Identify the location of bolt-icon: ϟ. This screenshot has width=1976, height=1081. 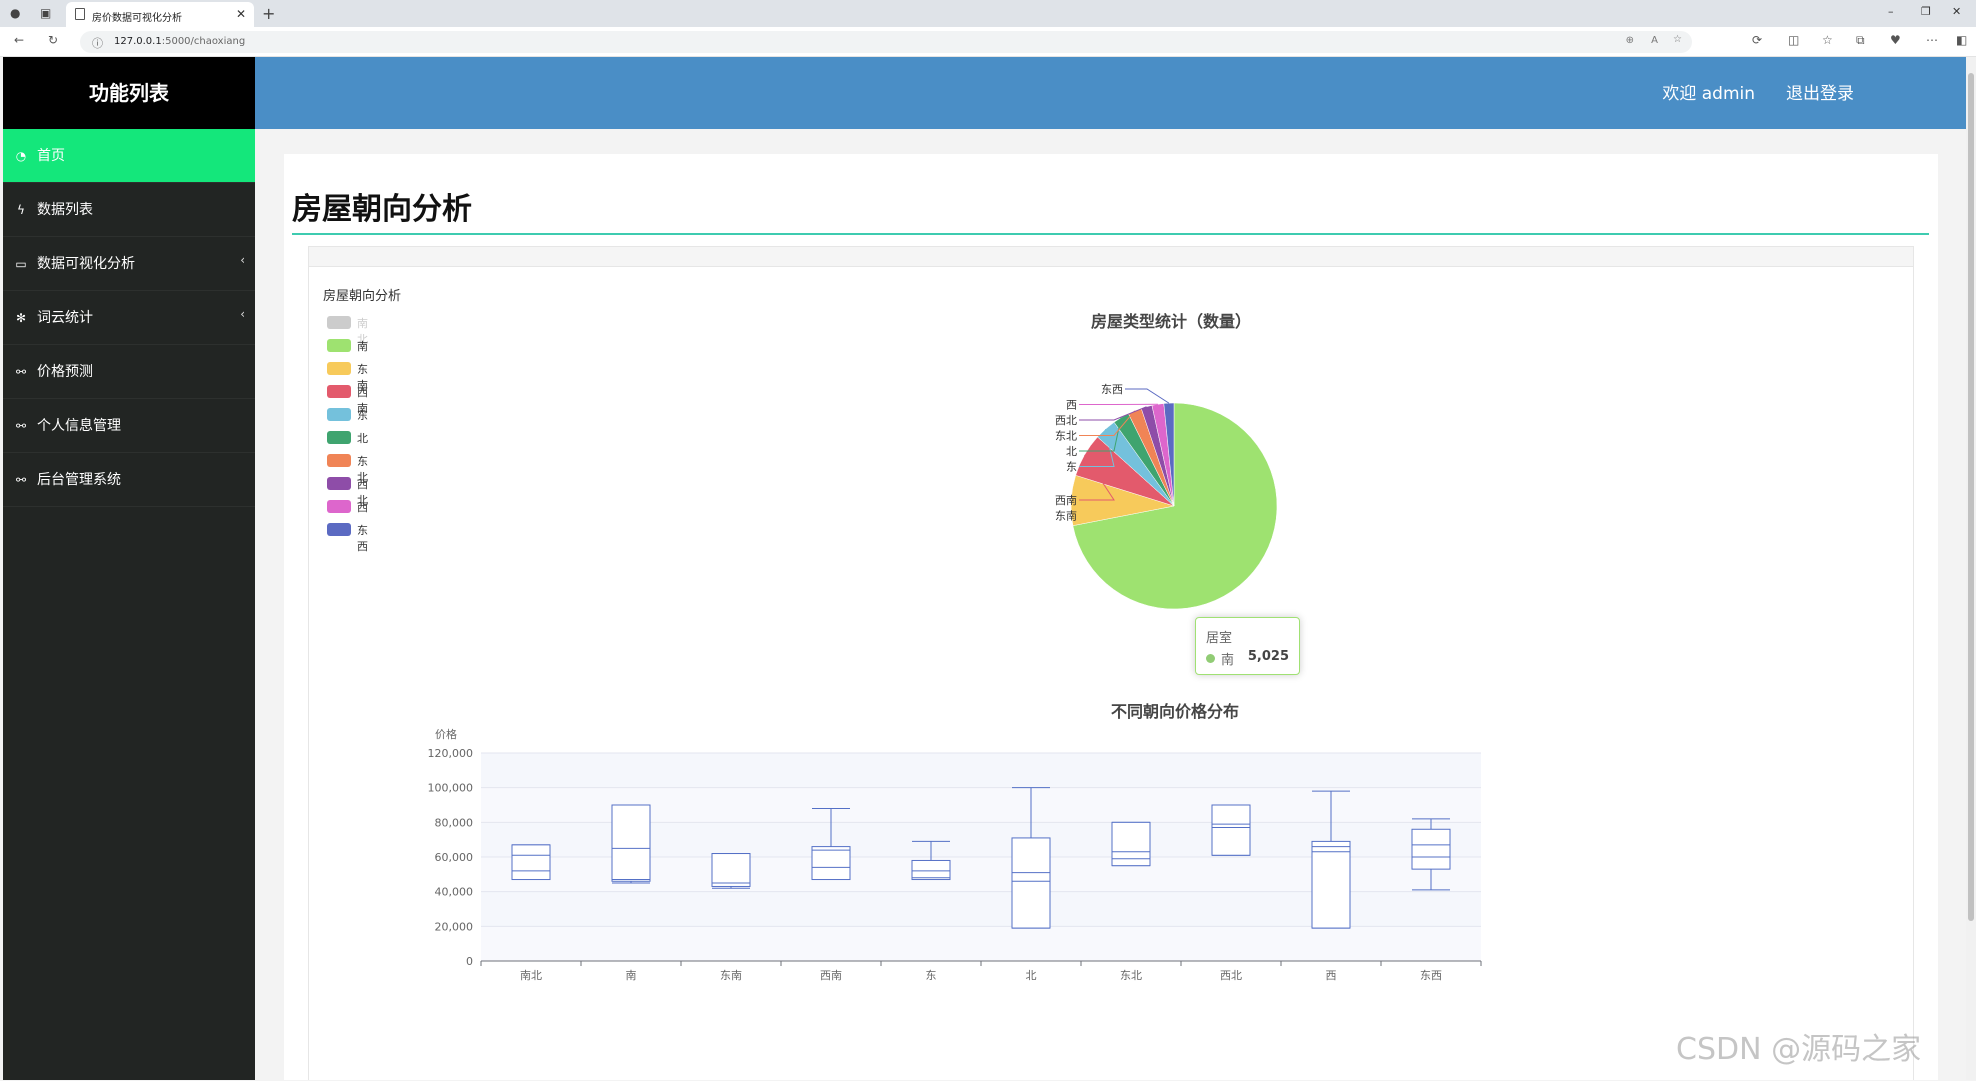
(21, 210).